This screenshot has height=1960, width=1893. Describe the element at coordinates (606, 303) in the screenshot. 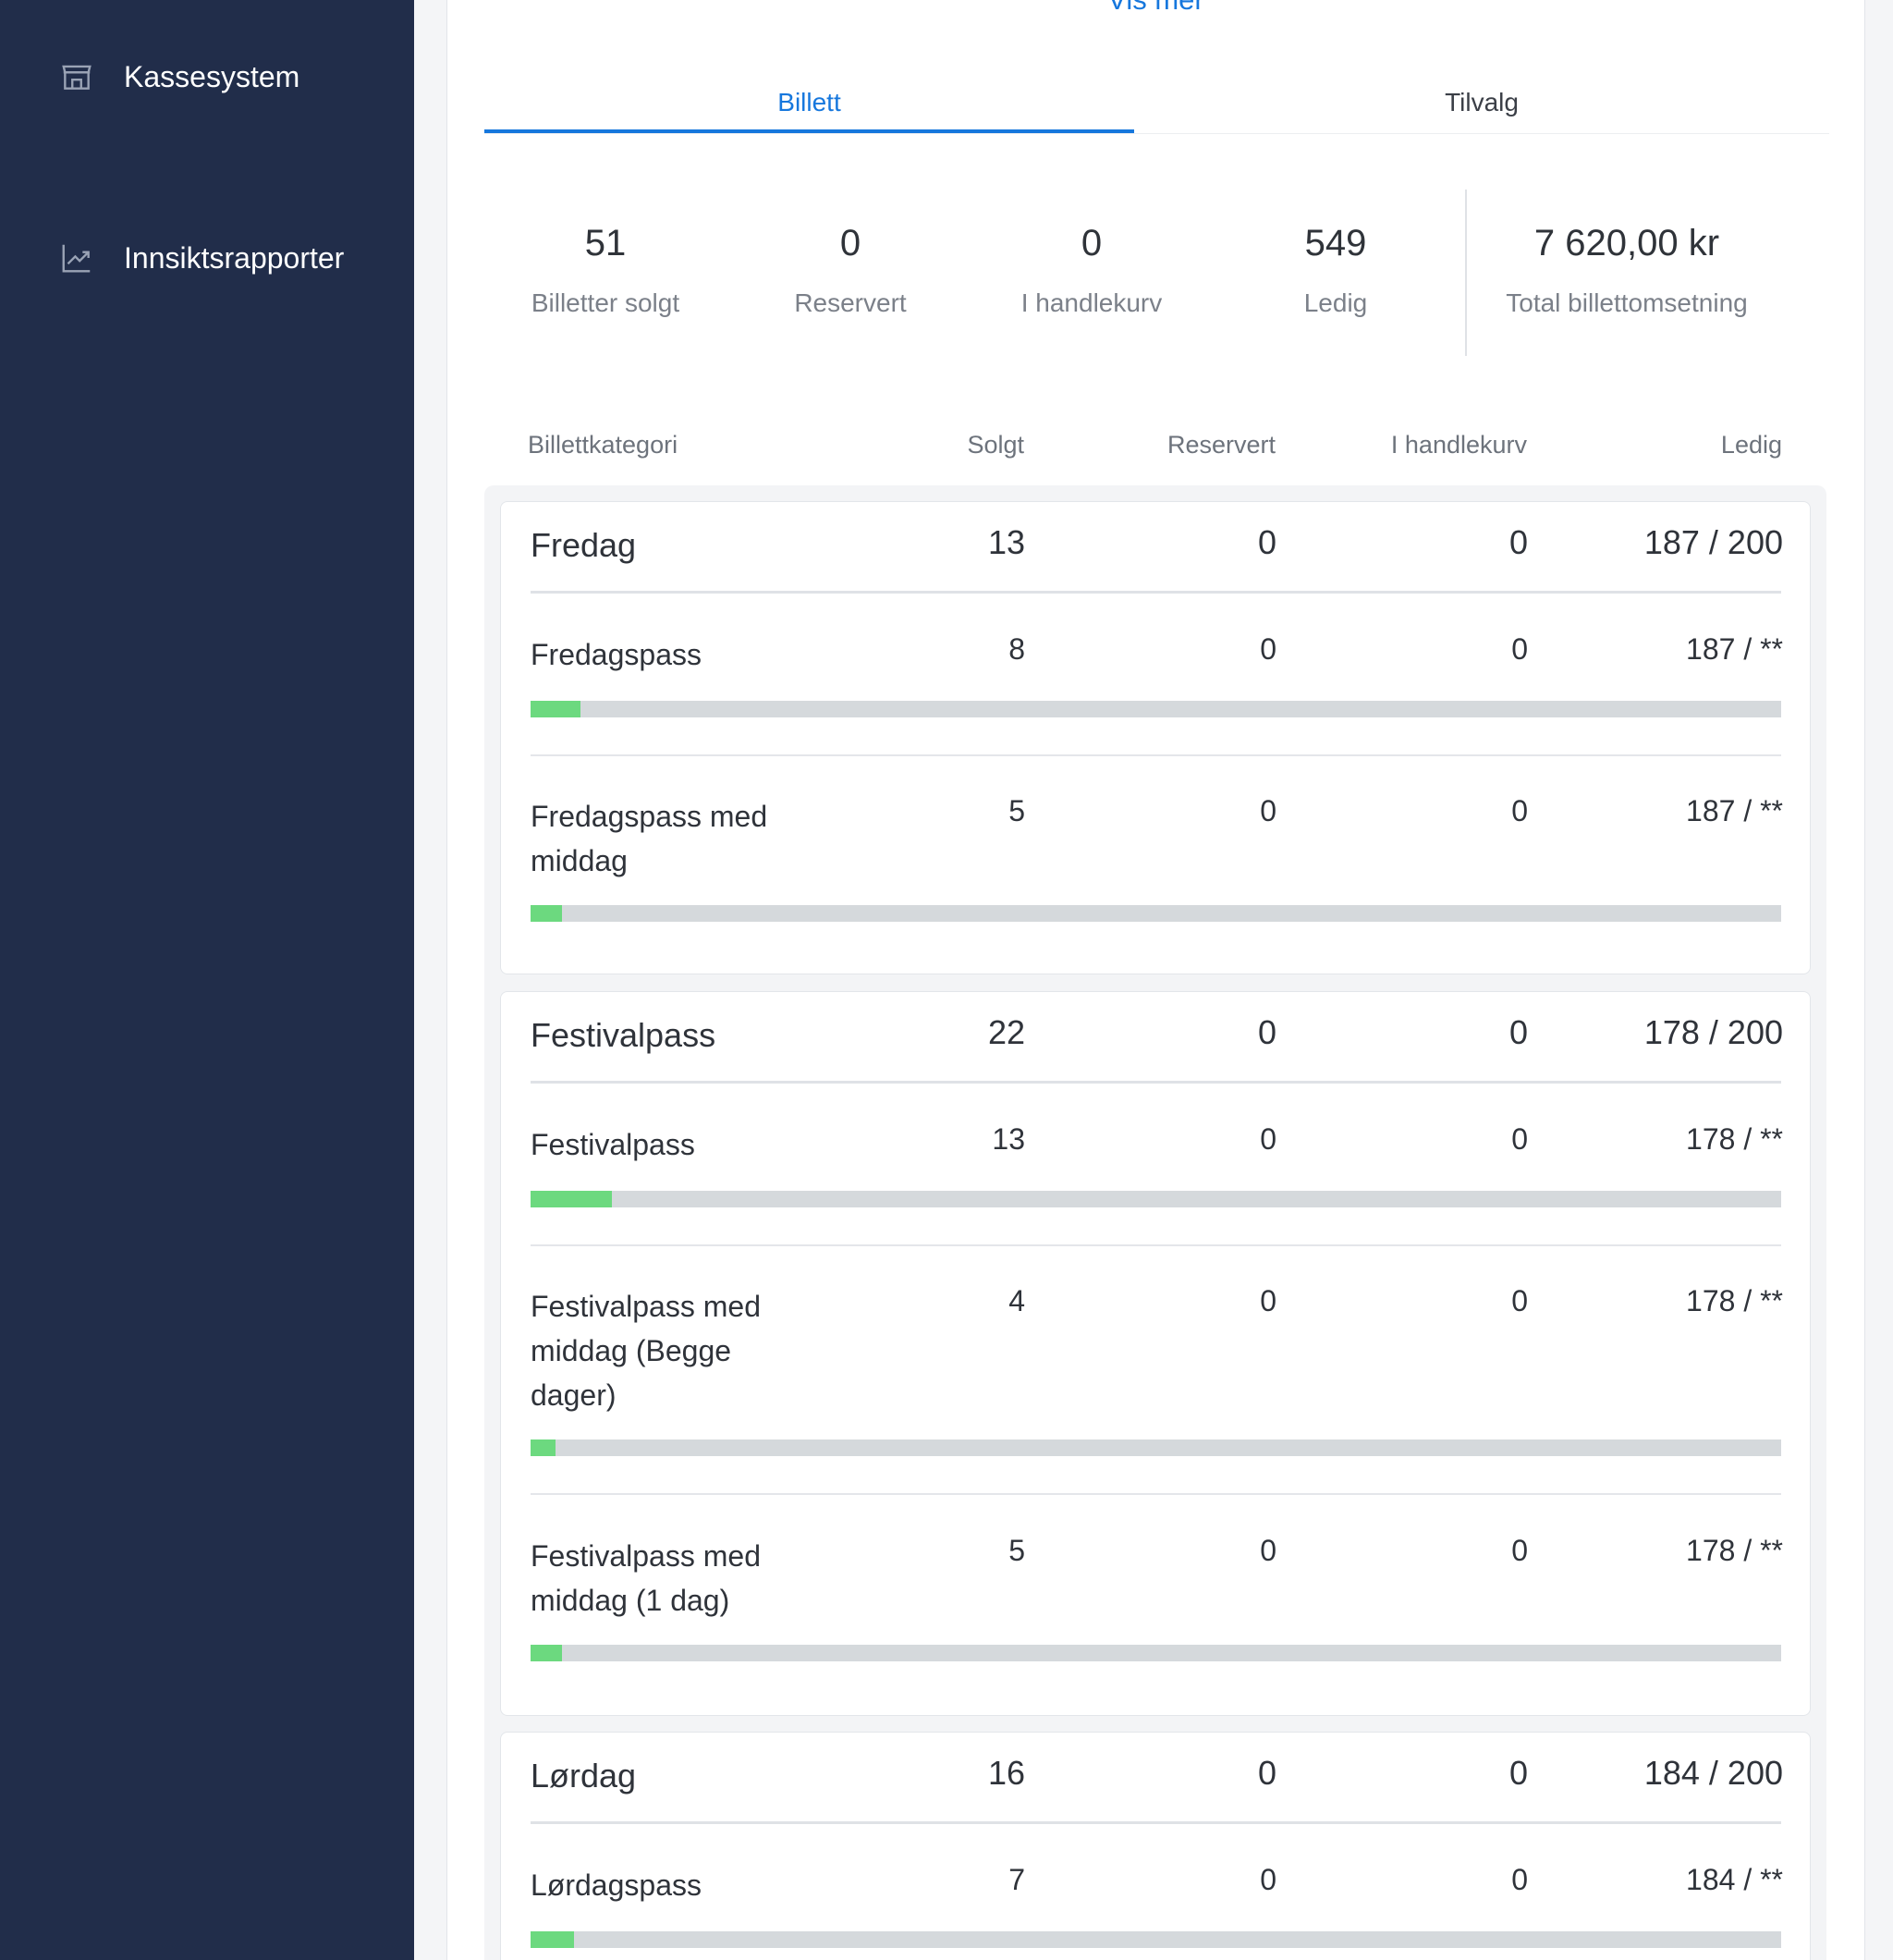

I see `stat-label: Billetter solgt` at that location.